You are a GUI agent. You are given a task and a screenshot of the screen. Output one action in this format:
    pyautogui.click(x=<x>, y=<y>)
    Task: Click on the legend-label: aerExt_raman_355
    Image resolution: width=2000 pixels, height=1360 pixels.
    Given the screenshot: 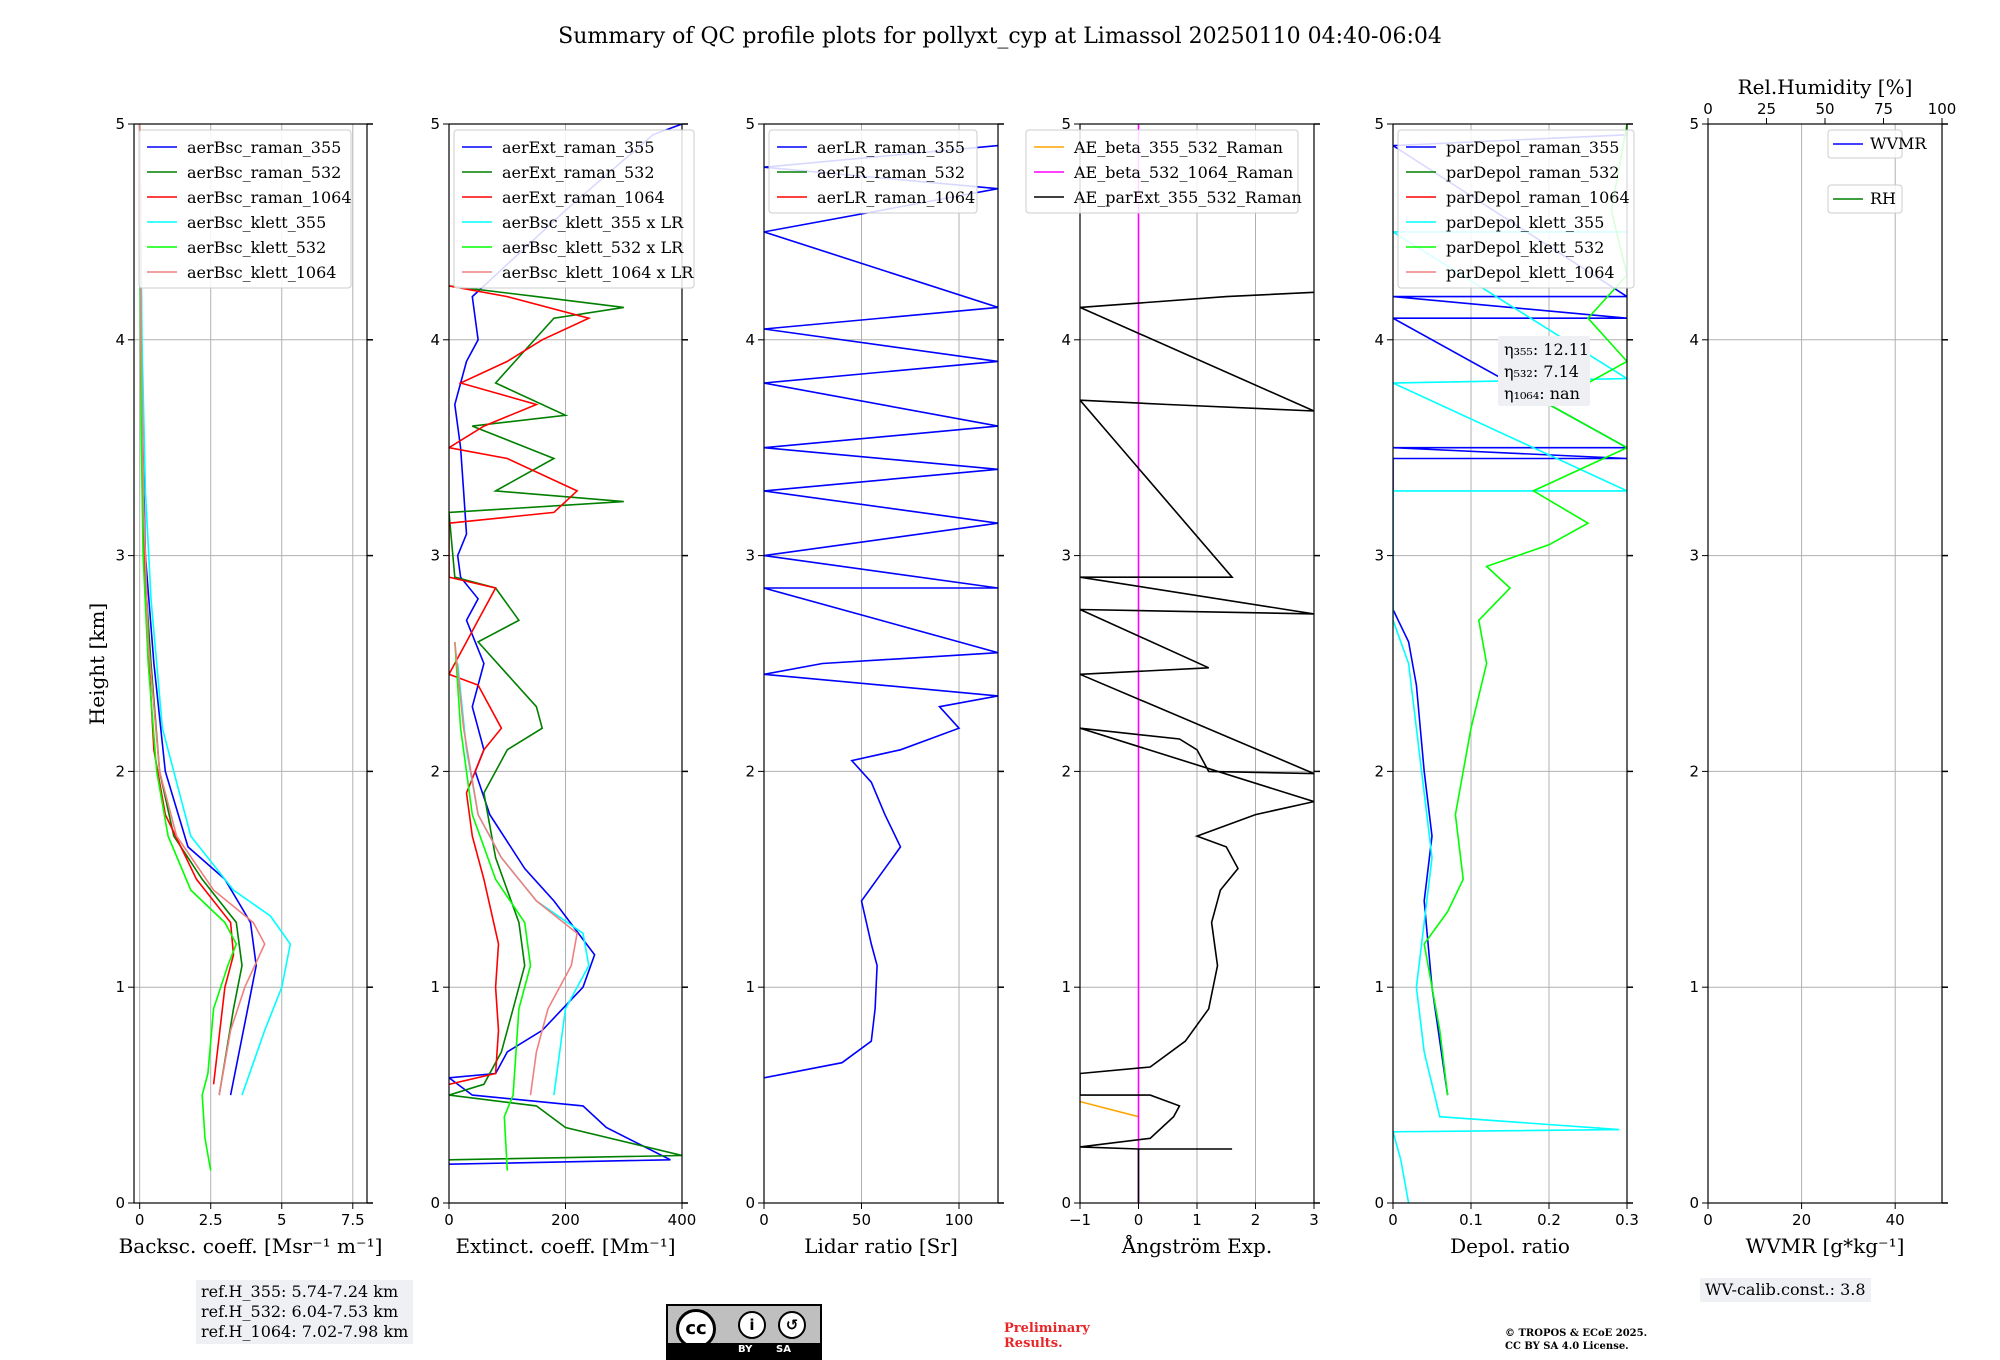 What is the action you would take?
    pyautogui.click(x=578, y=147)
    